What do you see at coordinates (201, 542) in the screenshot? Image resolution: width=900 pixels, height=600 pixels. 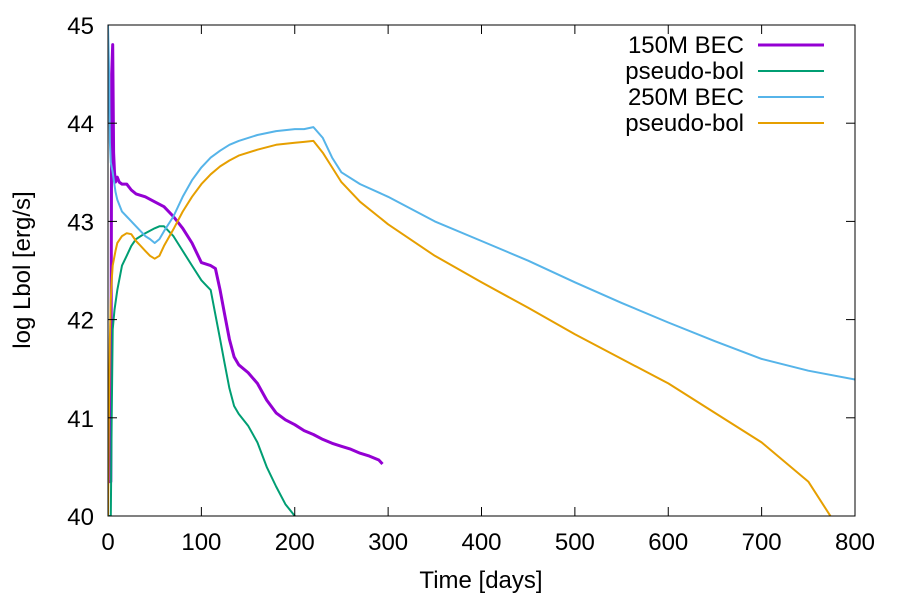 I see `x-tick-label: 100` at bounding box center [201, 542].